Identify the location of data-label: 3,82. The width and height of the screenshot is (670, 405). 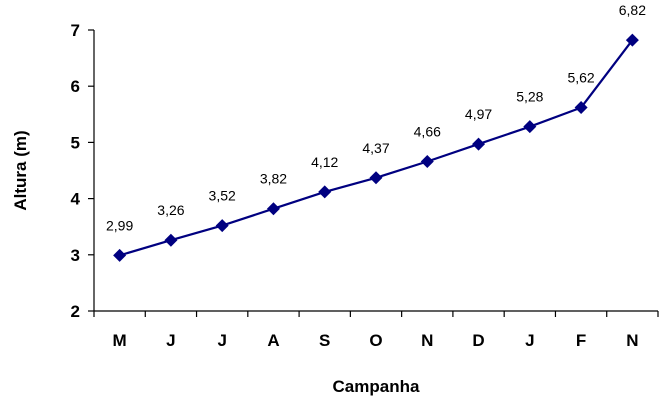
(273, 179).